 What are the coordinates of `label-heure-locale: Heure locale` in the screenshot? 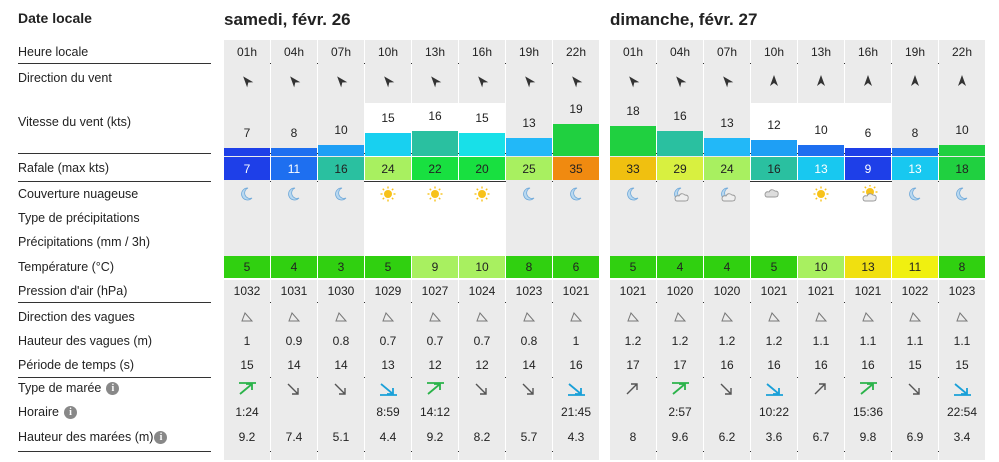 It's located at (53, 52).